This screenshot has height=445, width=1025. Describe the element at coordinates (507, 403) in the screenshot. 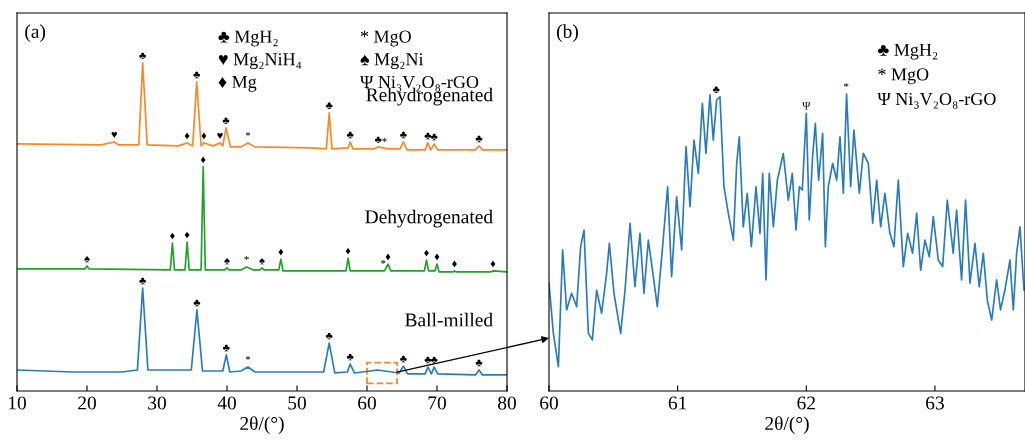

I see `x-tick-label: 80` at that location.